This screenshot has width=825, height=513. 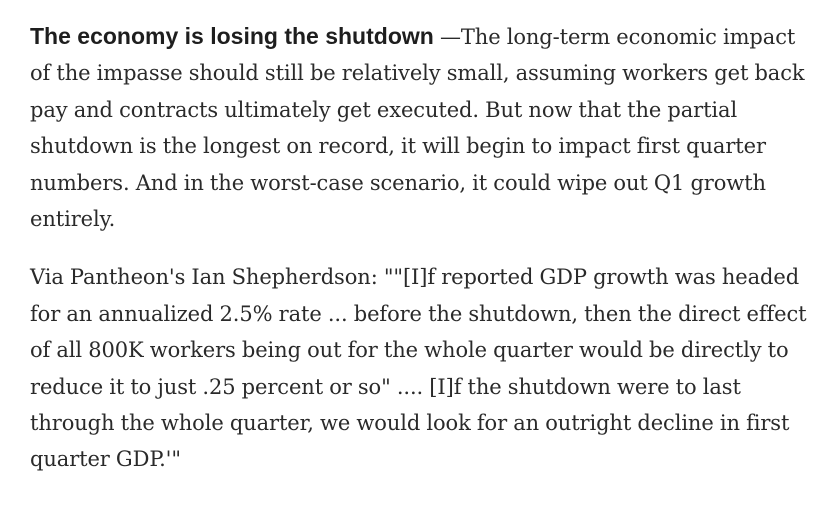 I want to click on paragraph-heading: The economy is losing the shutdown, so click(x=232, y=36).